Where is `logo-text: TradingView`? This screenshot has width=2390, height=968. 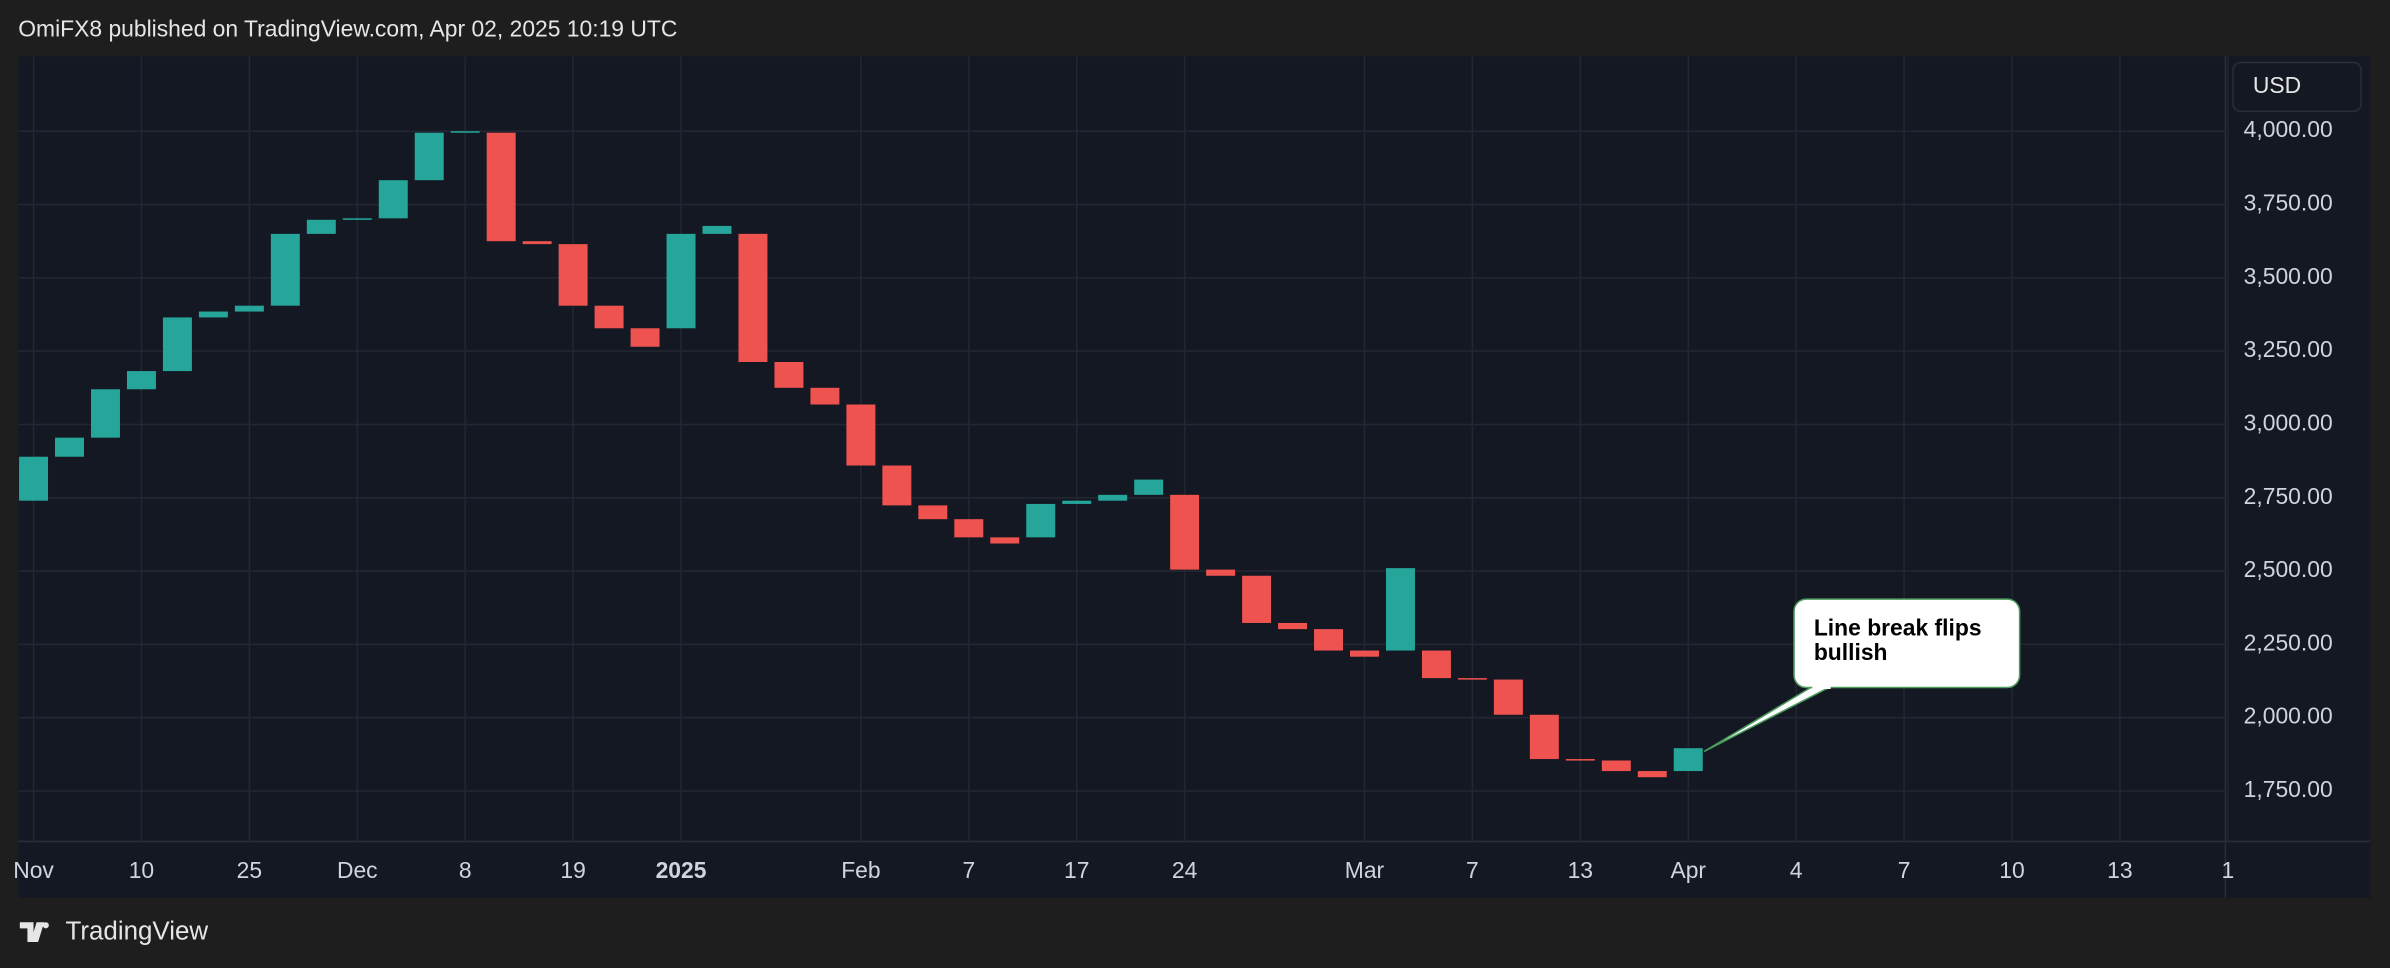
logo-text: TradingView is located at coordinates (137, 932).